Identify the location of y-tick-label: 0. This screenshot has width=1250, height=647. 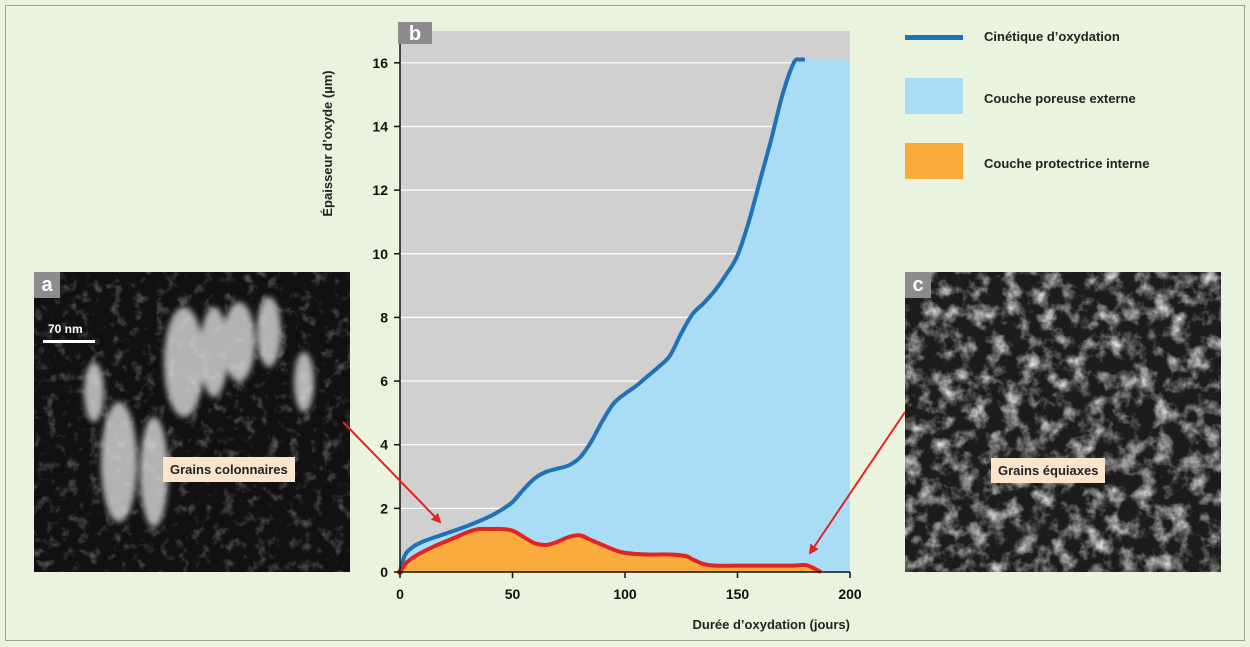
(384, 572).